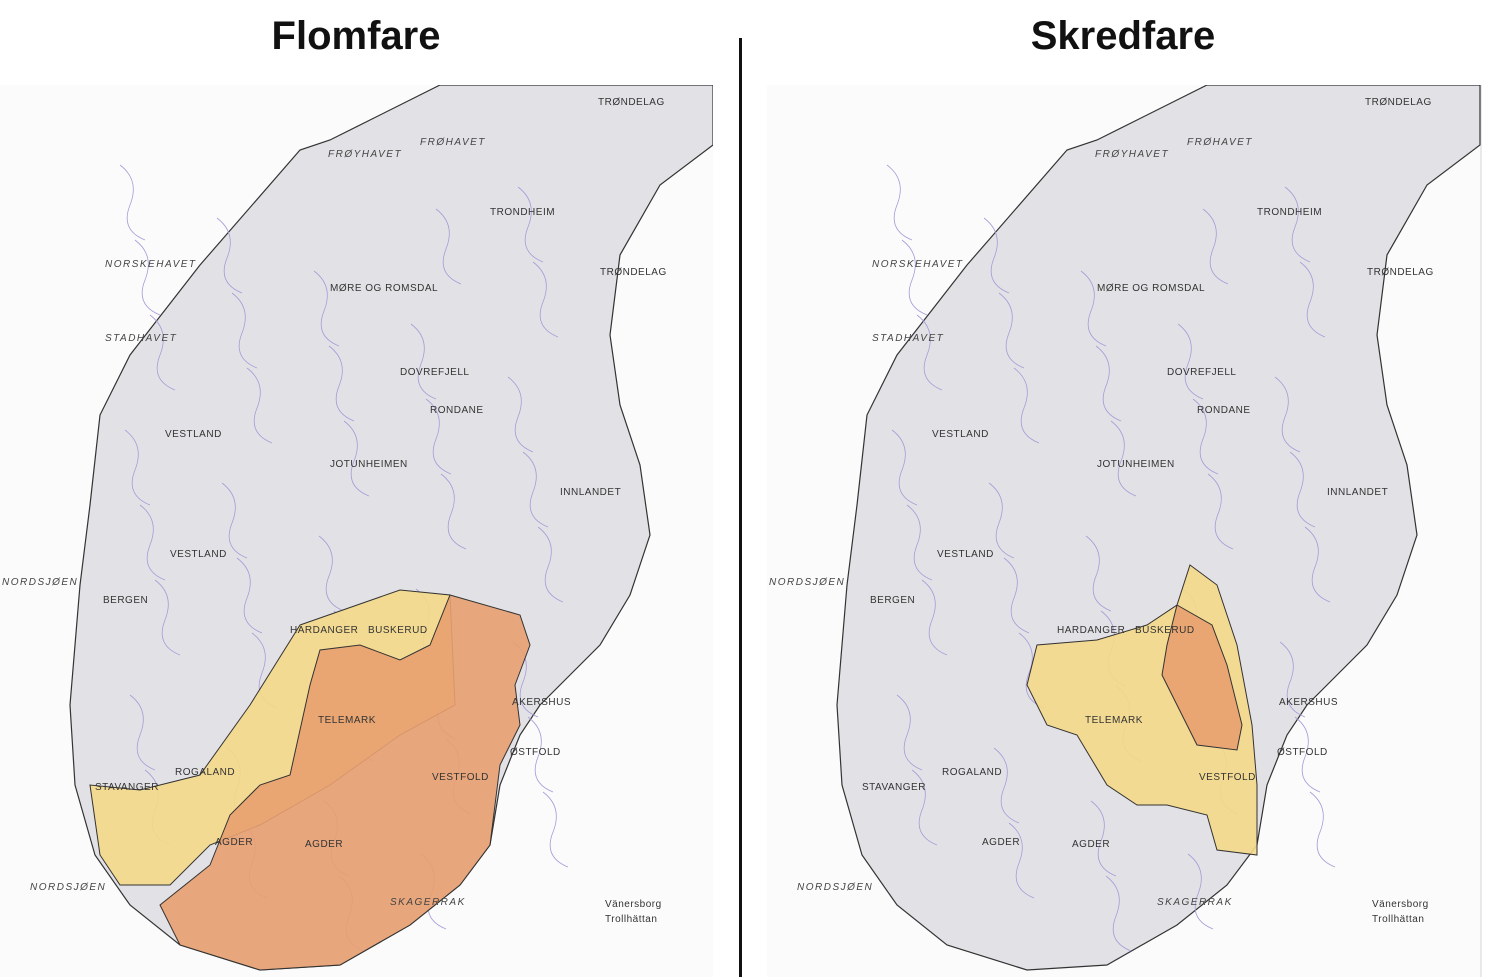 The width and height of the screenshot is (1500, 977). Describe the element at coordinates (1289, 212) in the screenshot. I see `place-label: TRONDHEIM` at that location.